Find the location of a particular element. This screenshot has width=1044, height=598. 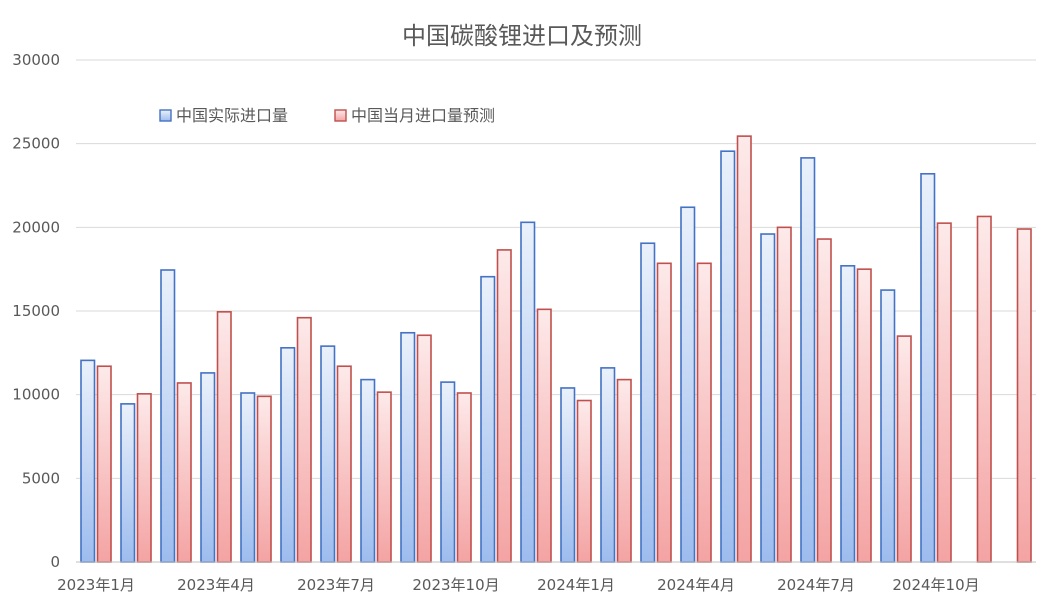

x-tick-label: 2024年4月 is located at coordinates (696, 585).